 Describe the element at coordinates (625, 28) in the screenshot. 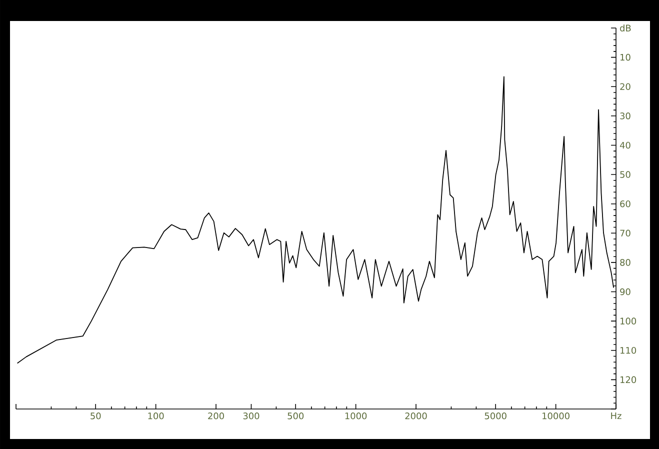

I see `y-tick-label: dB` at that location.